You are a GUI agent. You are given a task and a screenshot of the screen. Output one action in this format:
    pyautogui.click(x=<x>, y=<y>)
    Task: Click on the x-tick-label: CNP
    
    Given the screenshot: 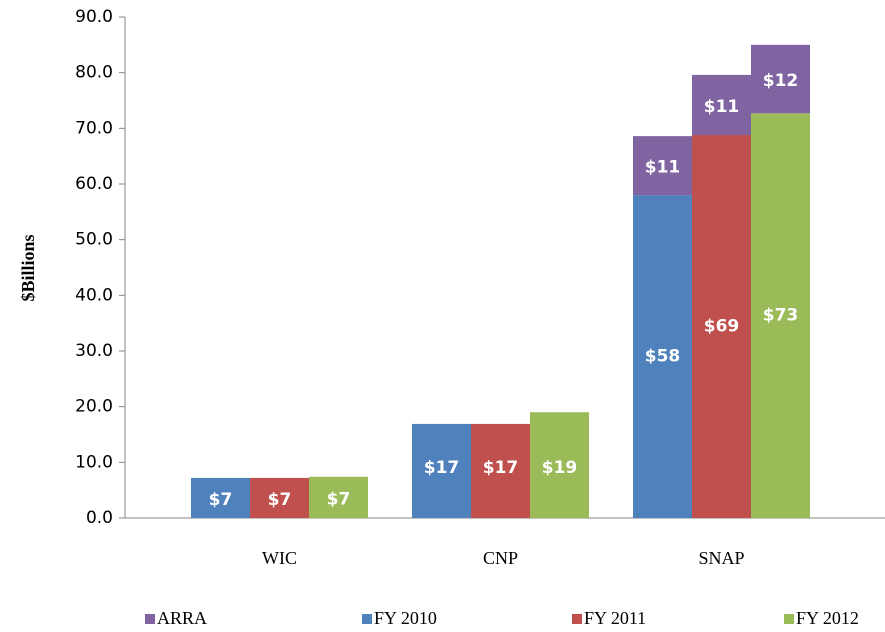 What is the action you would take?
    pyautogui.click(x=500, y=558)
    